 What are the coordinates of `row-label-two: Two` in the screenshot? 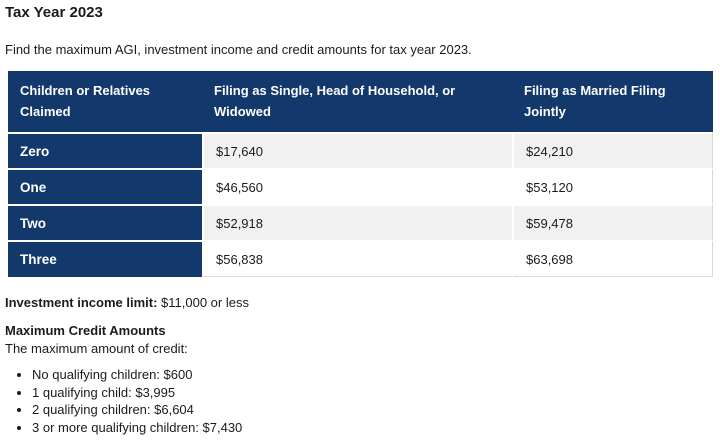 It's located at (105, 221).